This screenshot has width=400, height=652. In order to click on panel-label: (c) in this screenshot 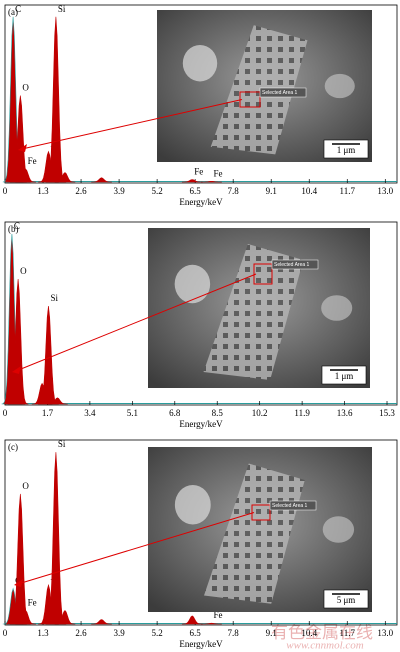, I will do `click(13, 447)`.